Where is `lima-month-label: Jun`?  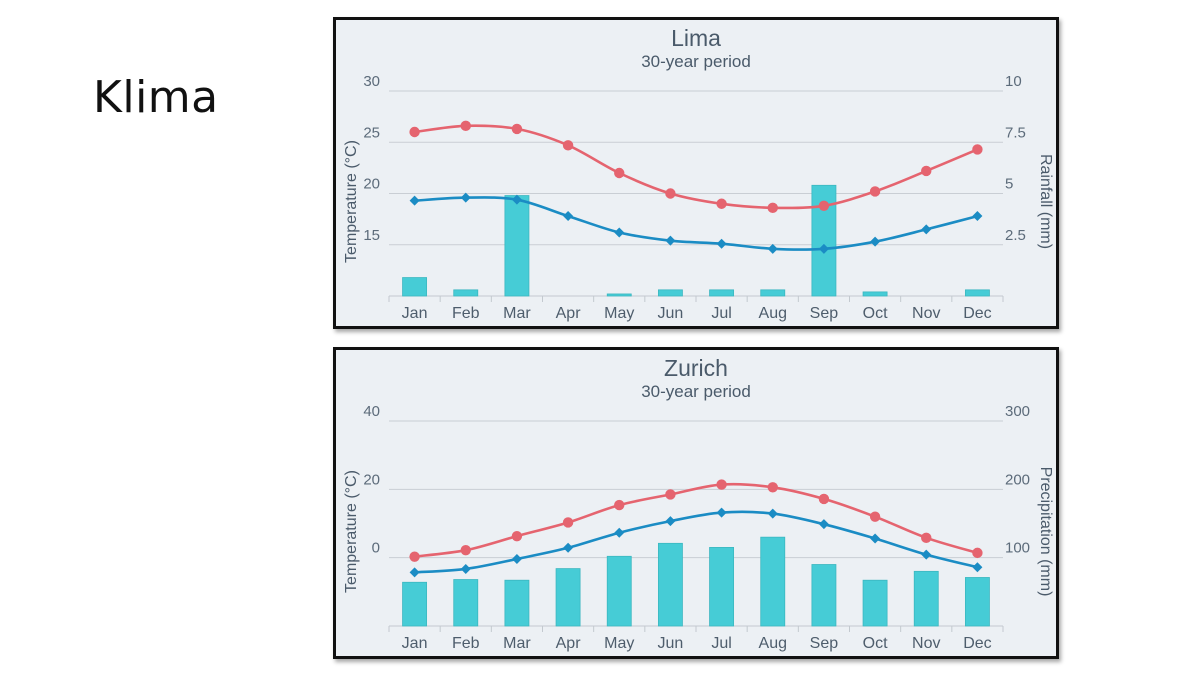 lima-month-label: Jun is located at coordinates (671, 313).